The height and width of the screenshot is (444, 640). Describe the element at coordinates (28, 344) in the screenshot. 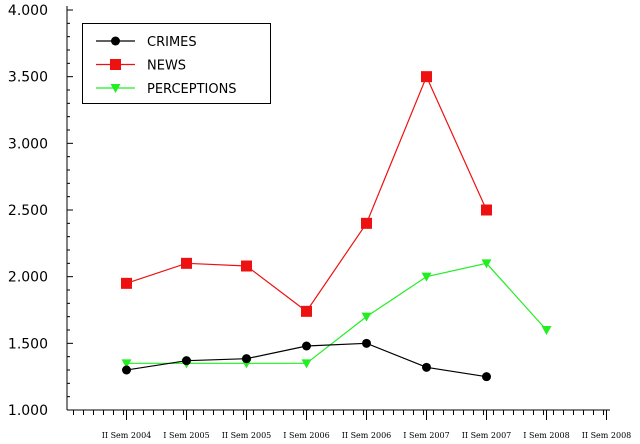

I see `y-tick-label: 1.500` at that location.